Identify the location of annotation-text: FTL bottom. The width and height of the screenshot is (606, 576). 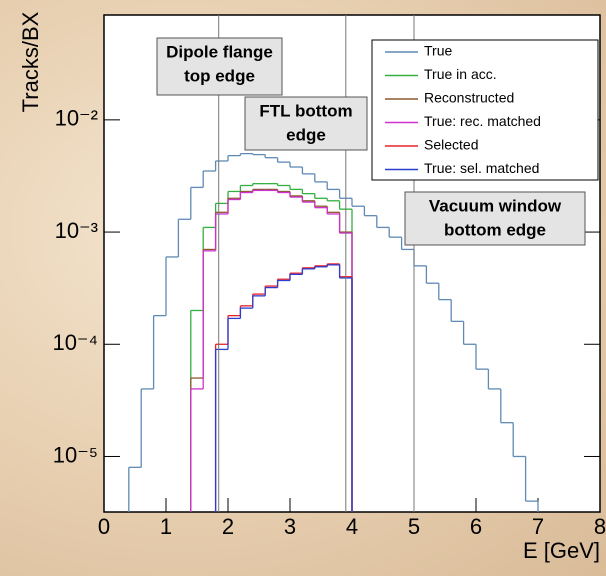
(305, 110).